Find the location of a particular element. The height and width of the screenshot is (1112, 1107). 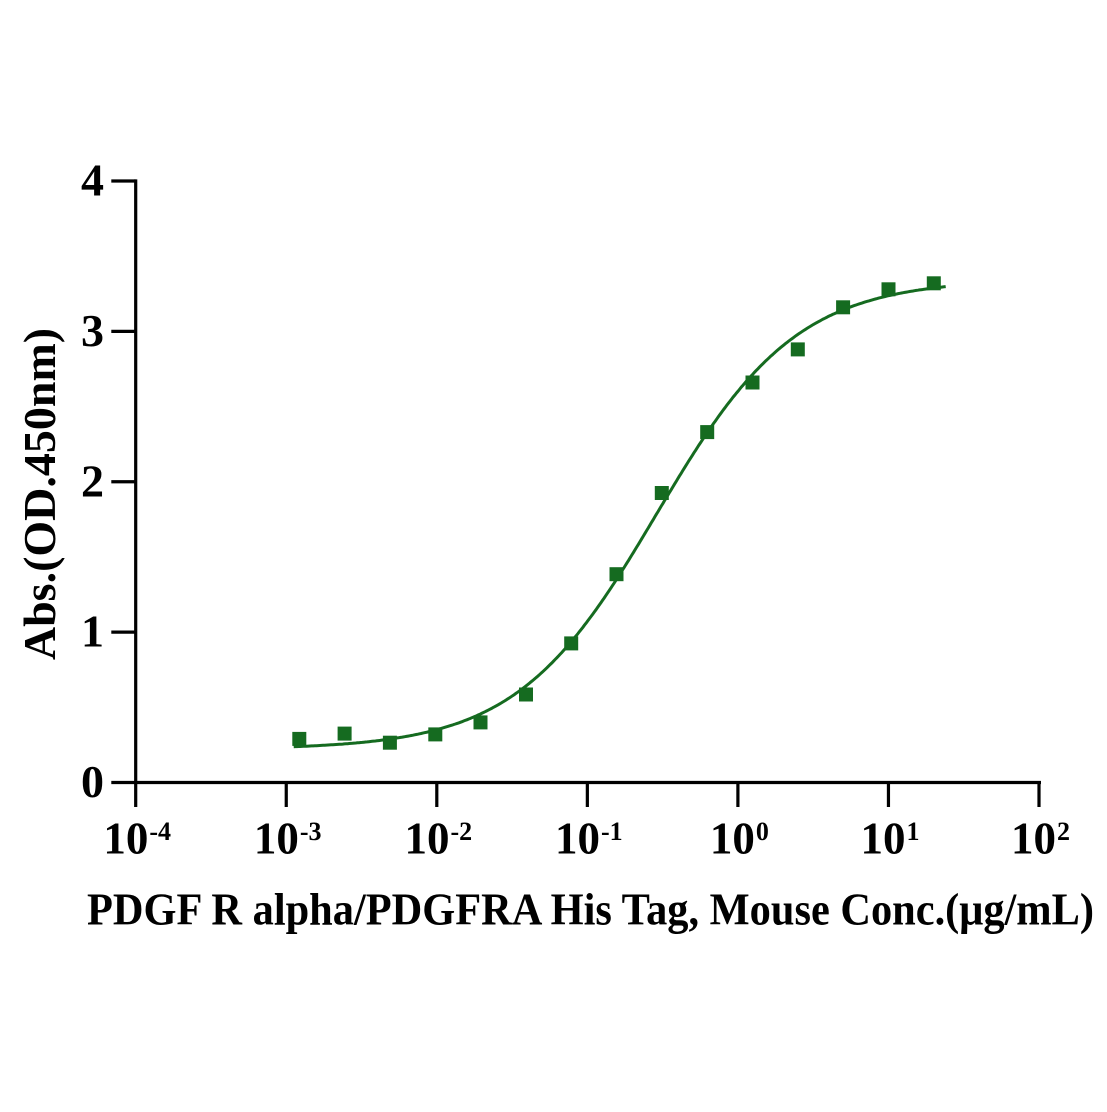

svg-text: -4 is located at coordinates (160, 831).